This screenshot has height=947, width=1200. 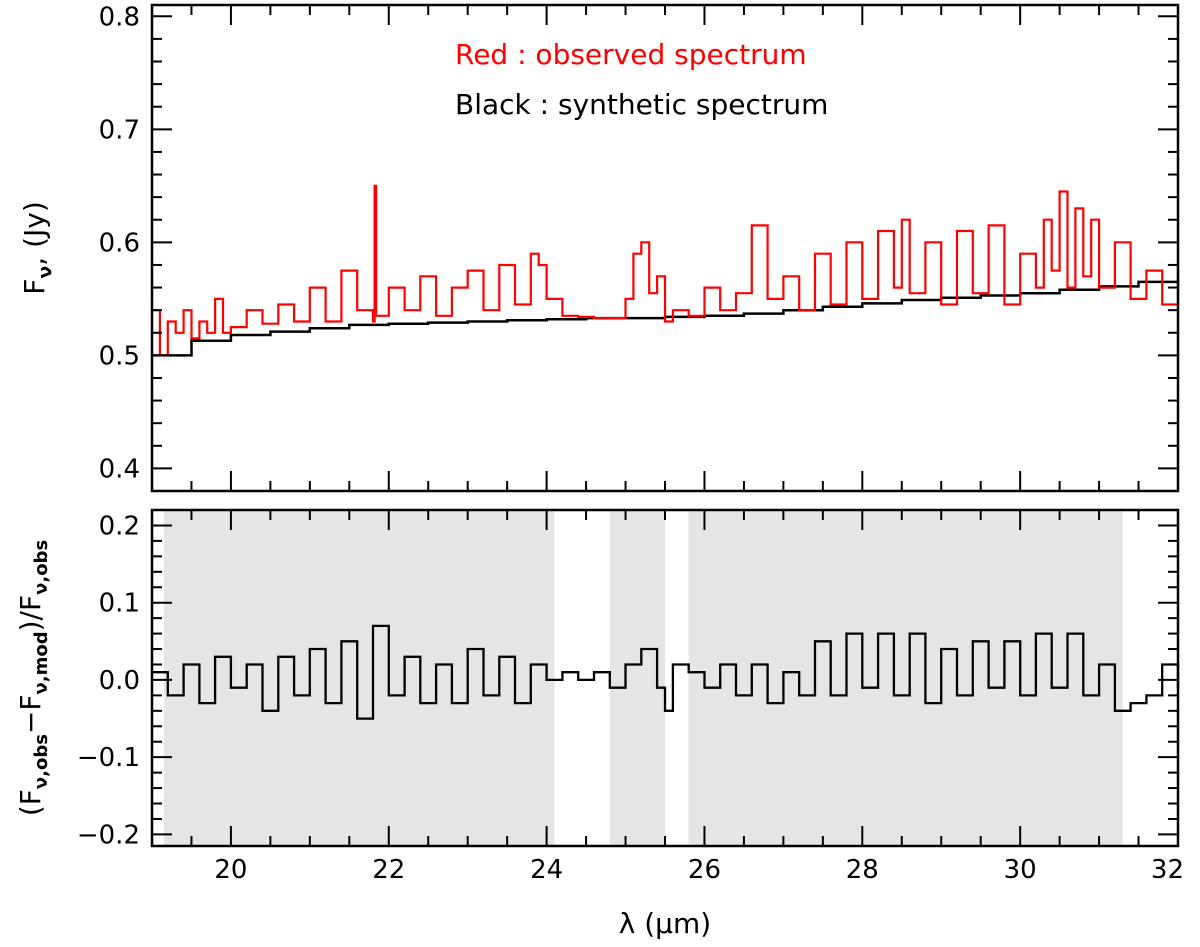 What do you see at coordinates (119, 681) in the screenshot?
I see `bottom-y-tick-label: 0.0` at bounding box center [119, 681].